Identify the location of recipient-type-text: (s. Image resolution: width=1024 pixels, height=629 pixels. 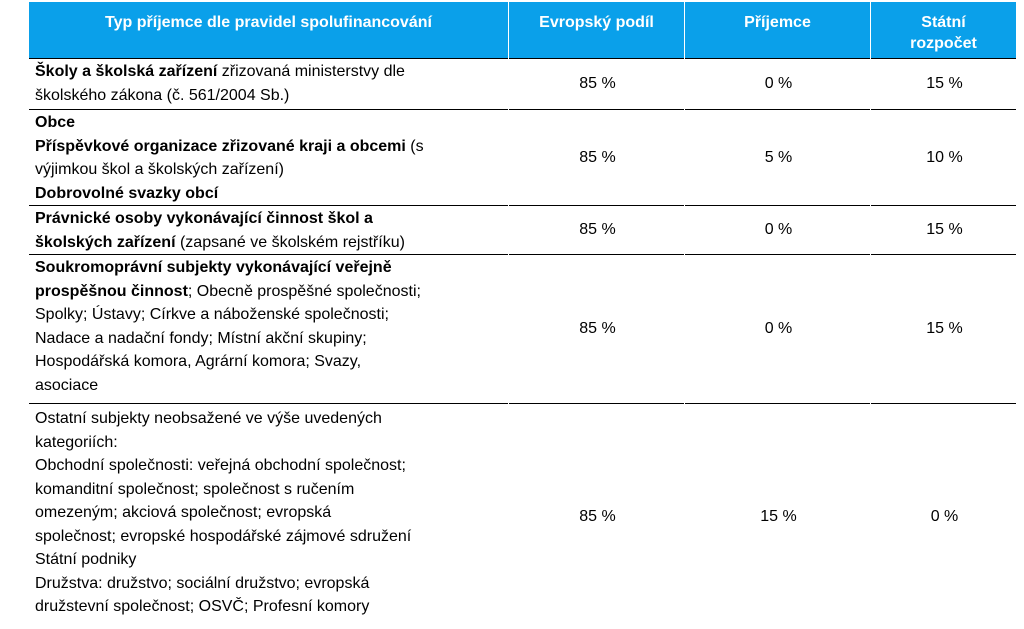
(414, 146).